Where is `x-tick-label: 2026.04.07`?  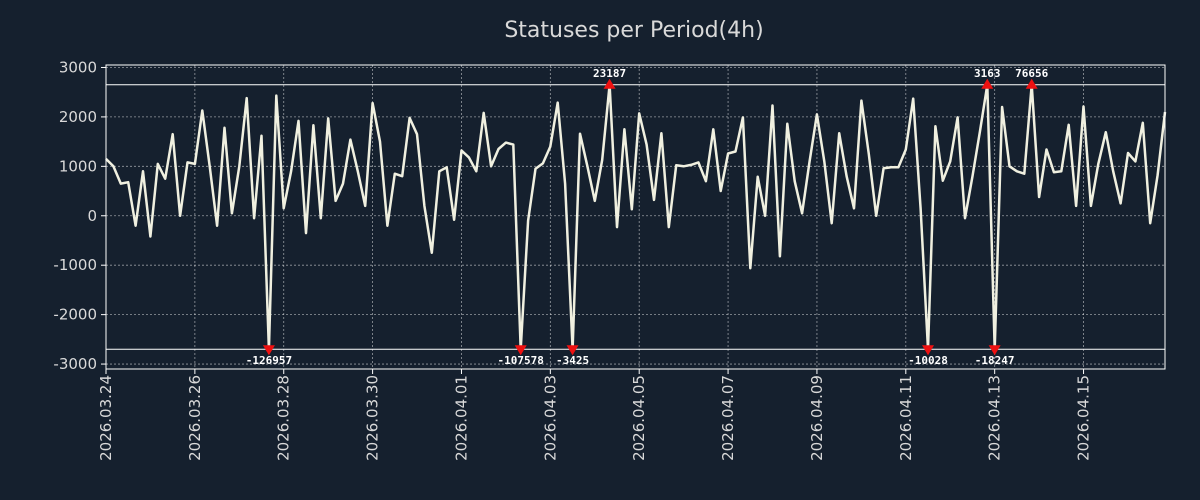
x-tick-label: 2026.04.07 is located at coordinates (728, 418).